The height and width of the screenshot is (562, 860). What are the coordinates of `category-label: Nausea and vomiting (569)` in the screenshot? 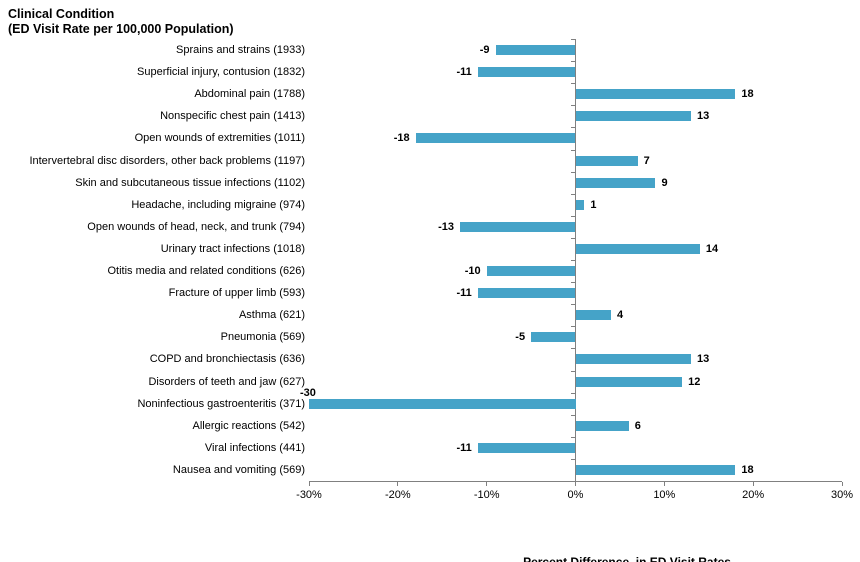 It's located at (238, 470).